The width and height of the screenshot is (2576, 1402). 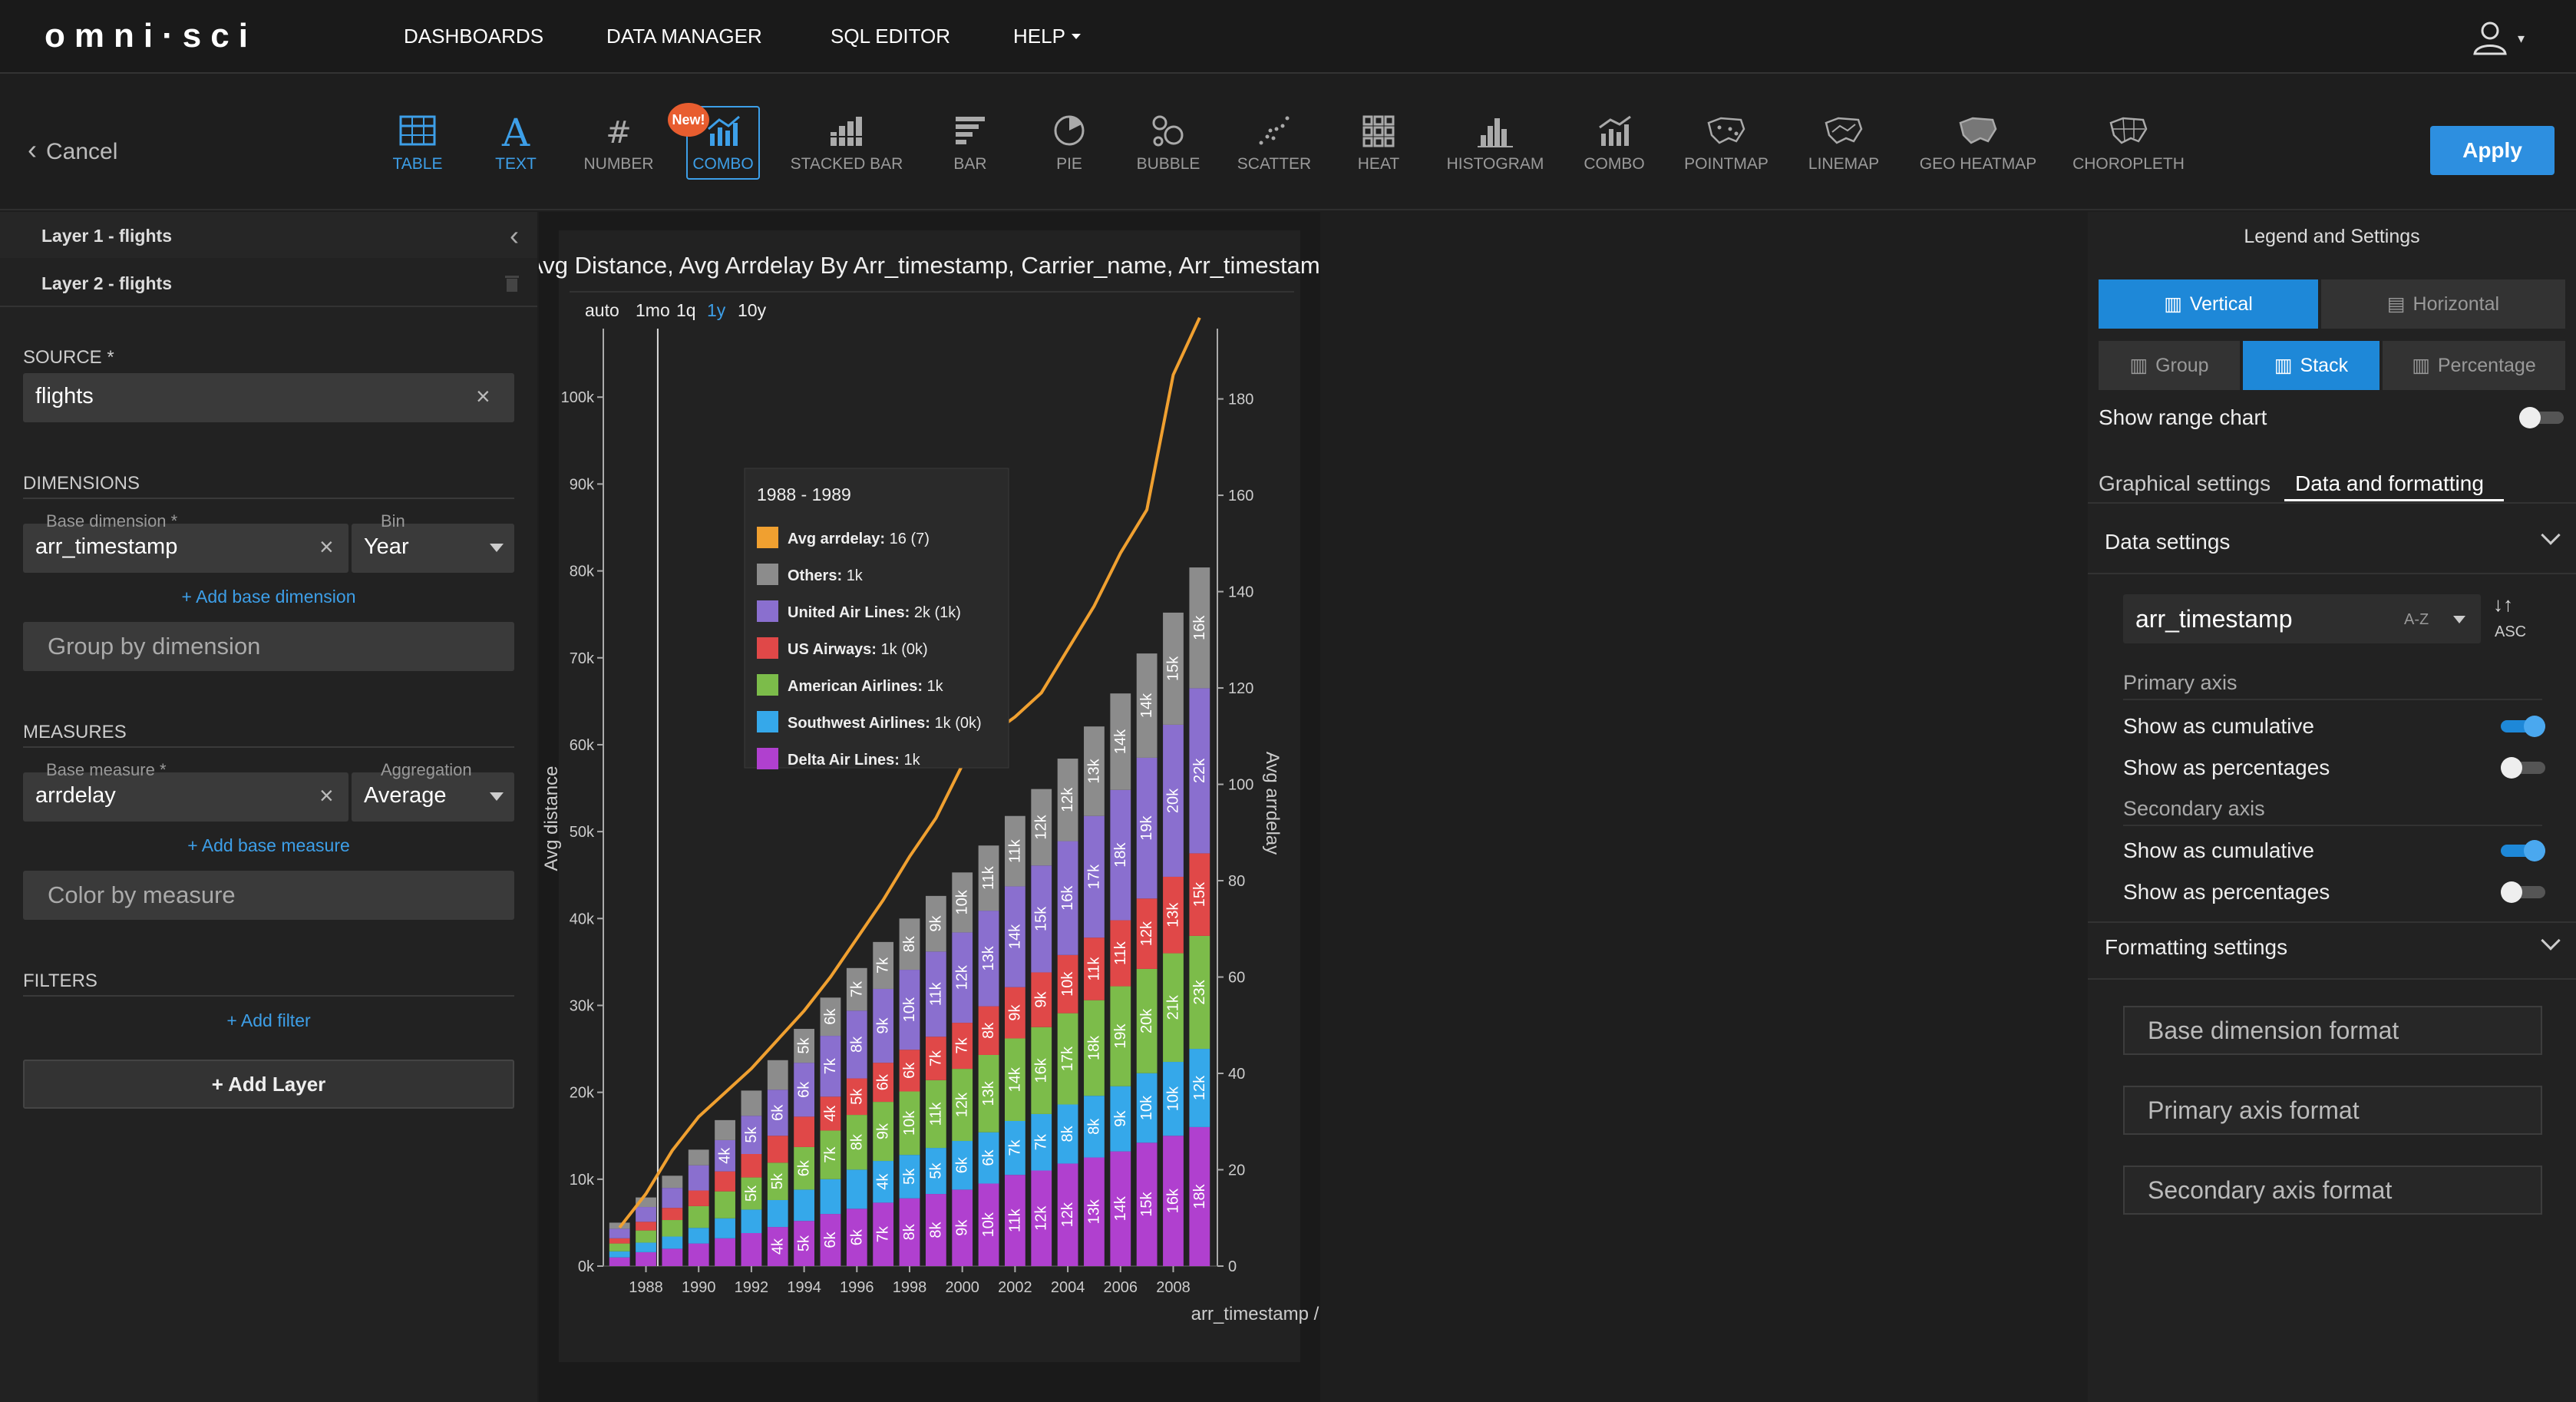 I want to click on chart-type-table: TABLE, so click(x=417, y=146).